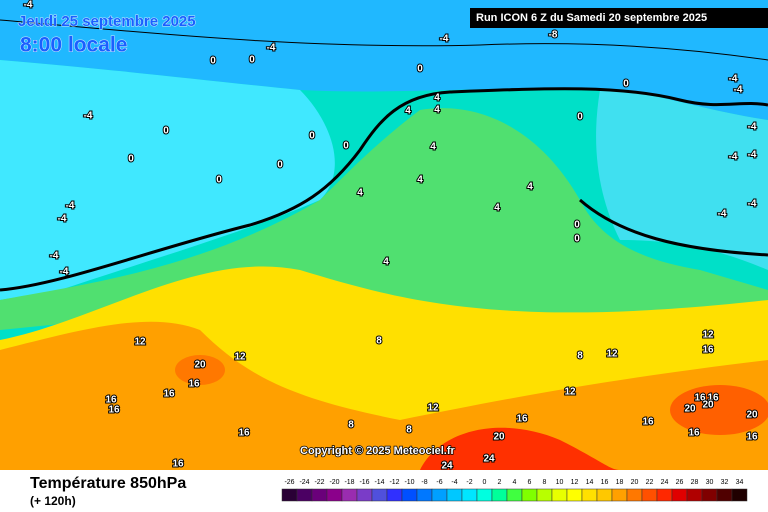 Image resolution: width=768 pixels, height=512 pixels. What do you see at coordinates (620, 482) in the screenshot?
I see `scale-label: 18` at bounding box center [620, 482].